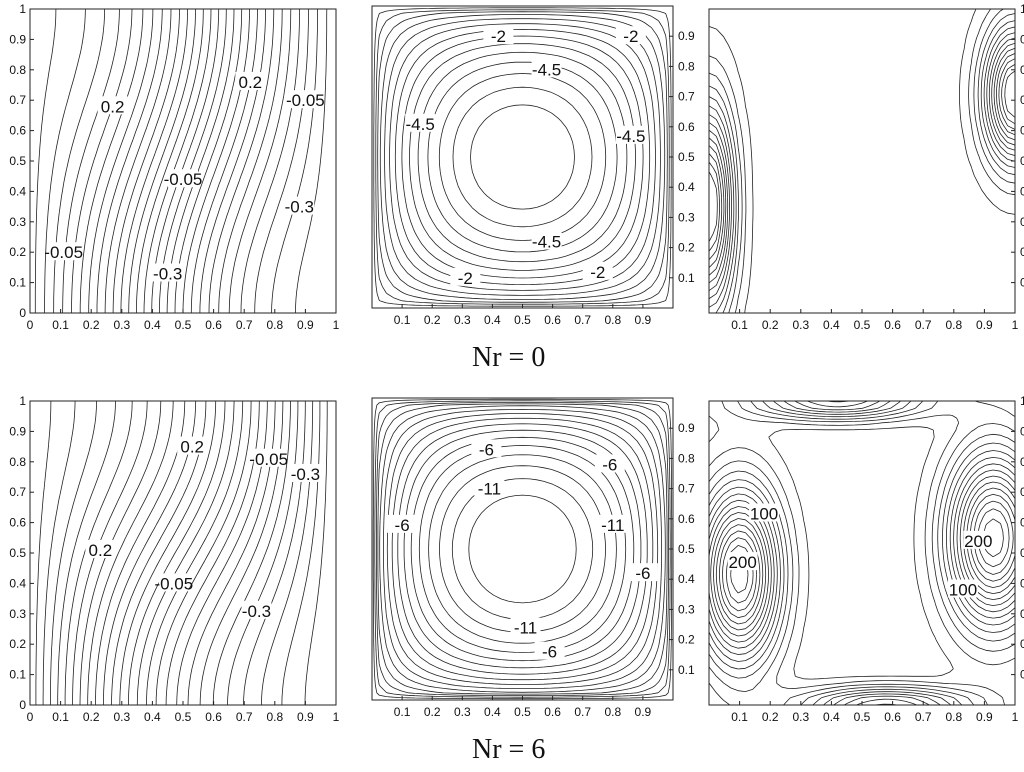 This screenshot has height=772, width=1024. I want to click on contour-level-label: -2, so click(465, 278).